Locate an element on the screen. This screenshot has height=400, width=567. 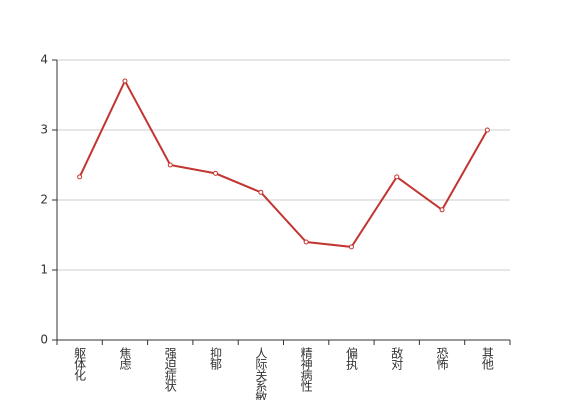
y-tick-label: 1 is located at coordinates (44, 270).